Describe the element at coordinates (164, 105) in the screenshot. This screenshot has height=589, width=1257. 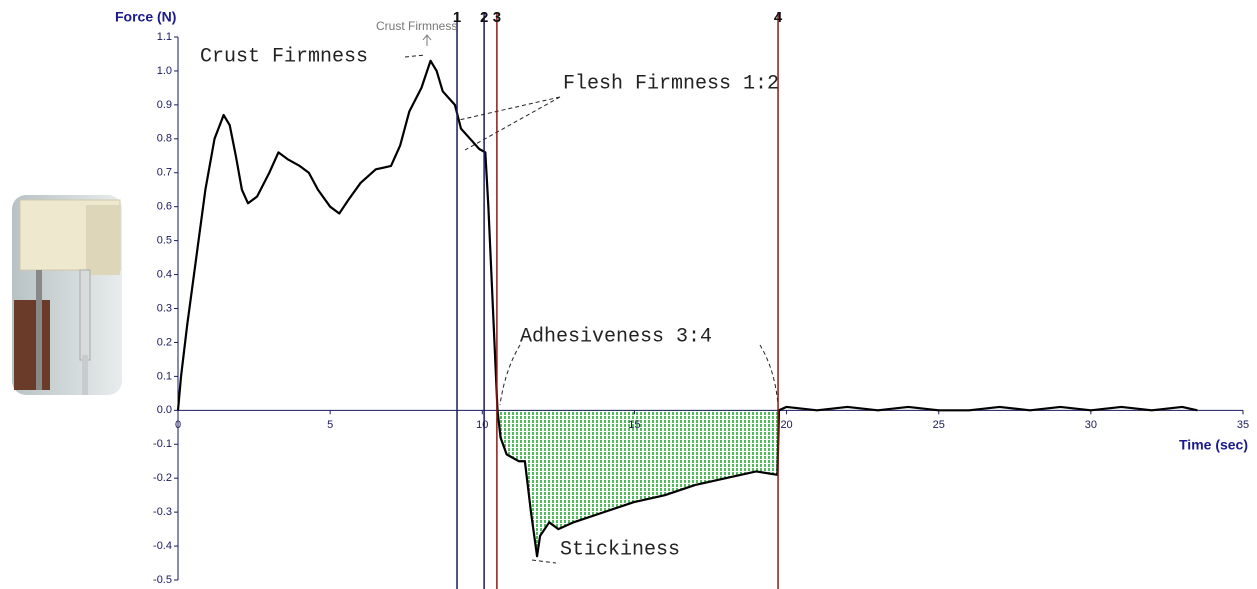
I see `y-tick-label: 0.9` at that location.